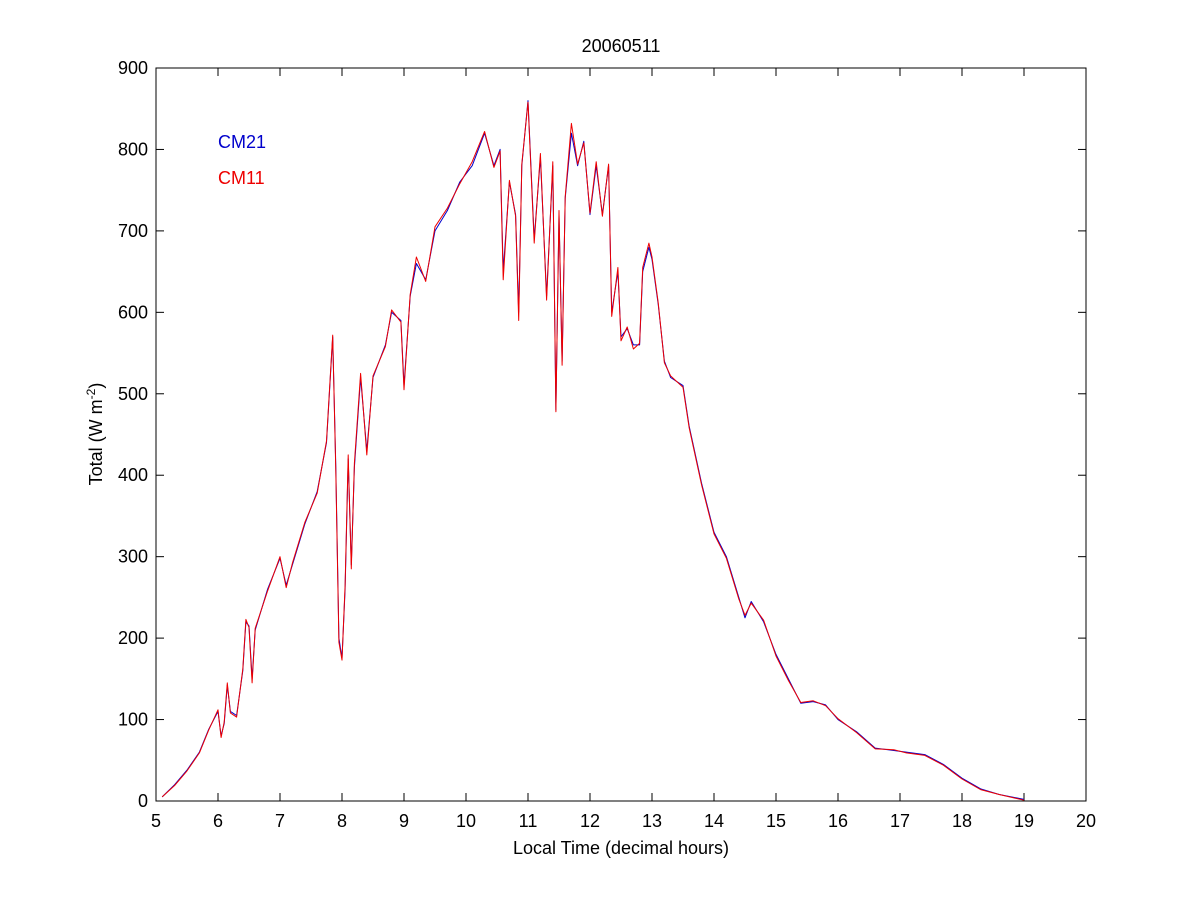 The width and height of the screenshot is (1200, 900). Describe the element at coordinates (1086, 821) in the screenshot. I see `x-tick-label: 20` at that location.